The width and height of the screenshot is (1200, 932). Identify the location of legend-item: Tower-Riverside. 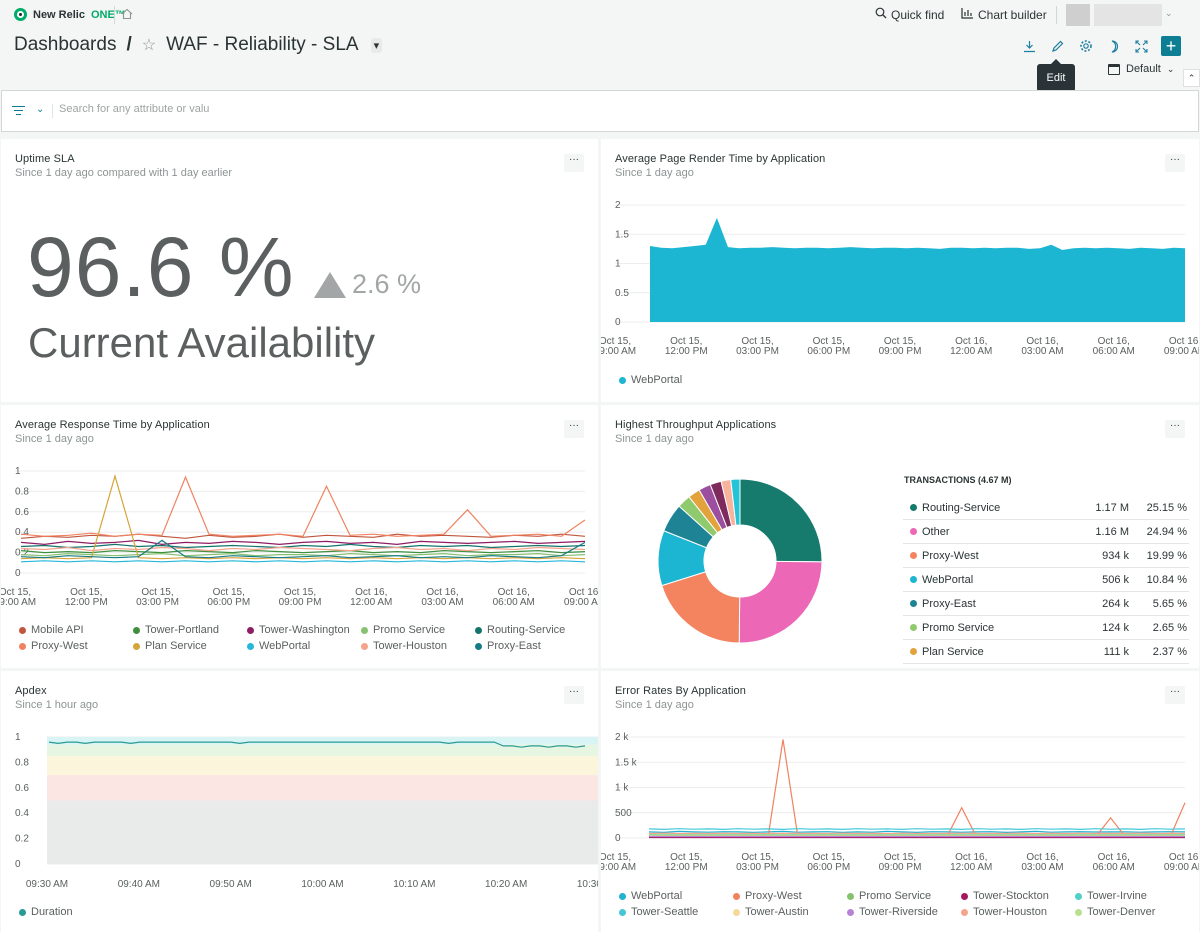
(892, 912).